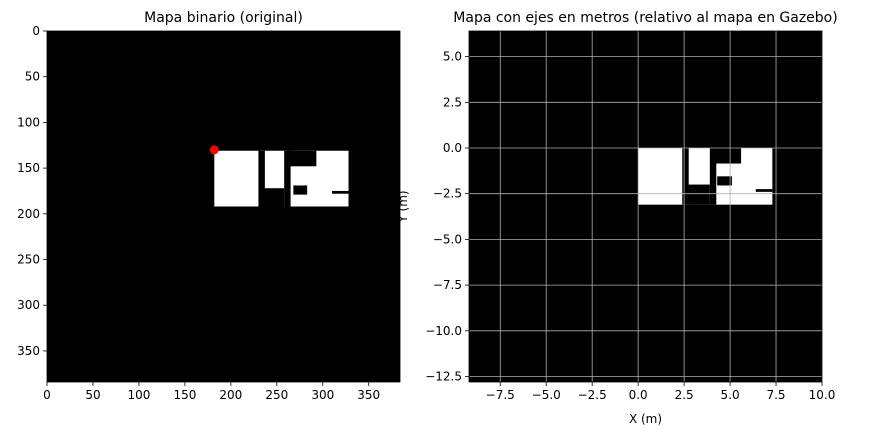 The width and height of the screenshot is (884, 435). I want to click on origin-marker, so click(214, 150).